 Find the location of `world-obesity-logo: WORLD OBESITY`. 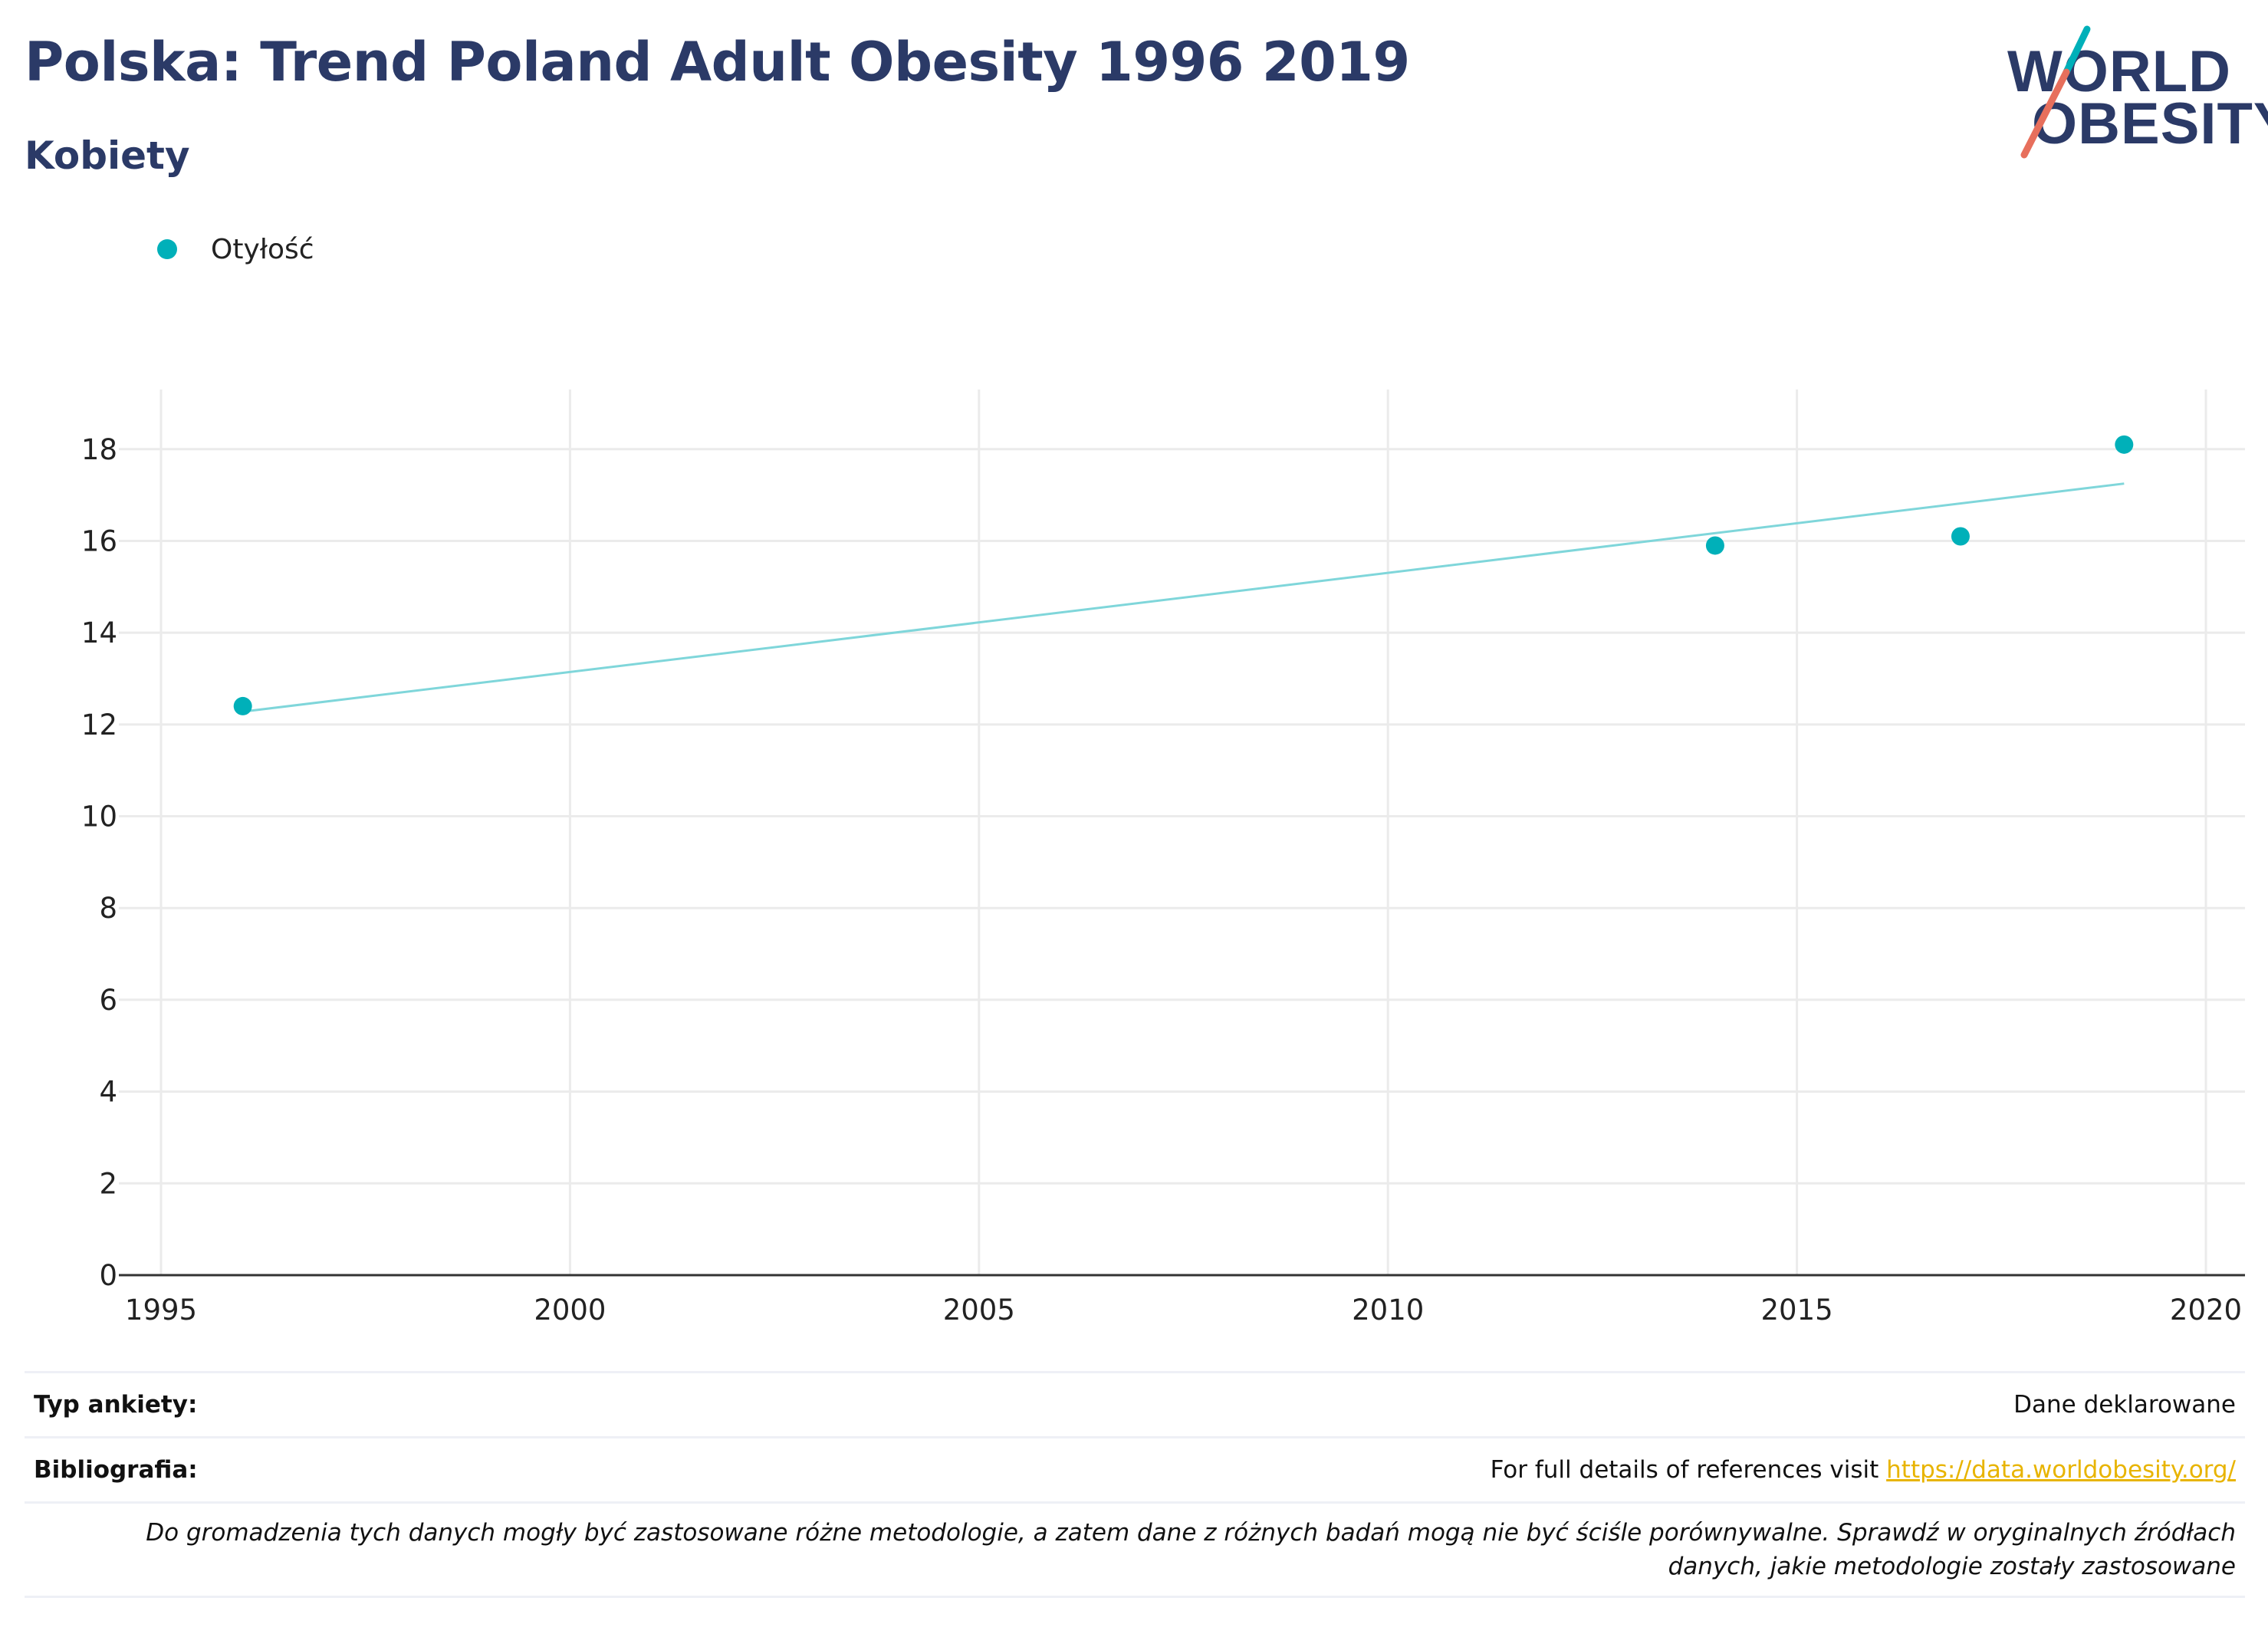

world-obesity-logo: WORLD OBESITY is located at coordinates (2131, 92).